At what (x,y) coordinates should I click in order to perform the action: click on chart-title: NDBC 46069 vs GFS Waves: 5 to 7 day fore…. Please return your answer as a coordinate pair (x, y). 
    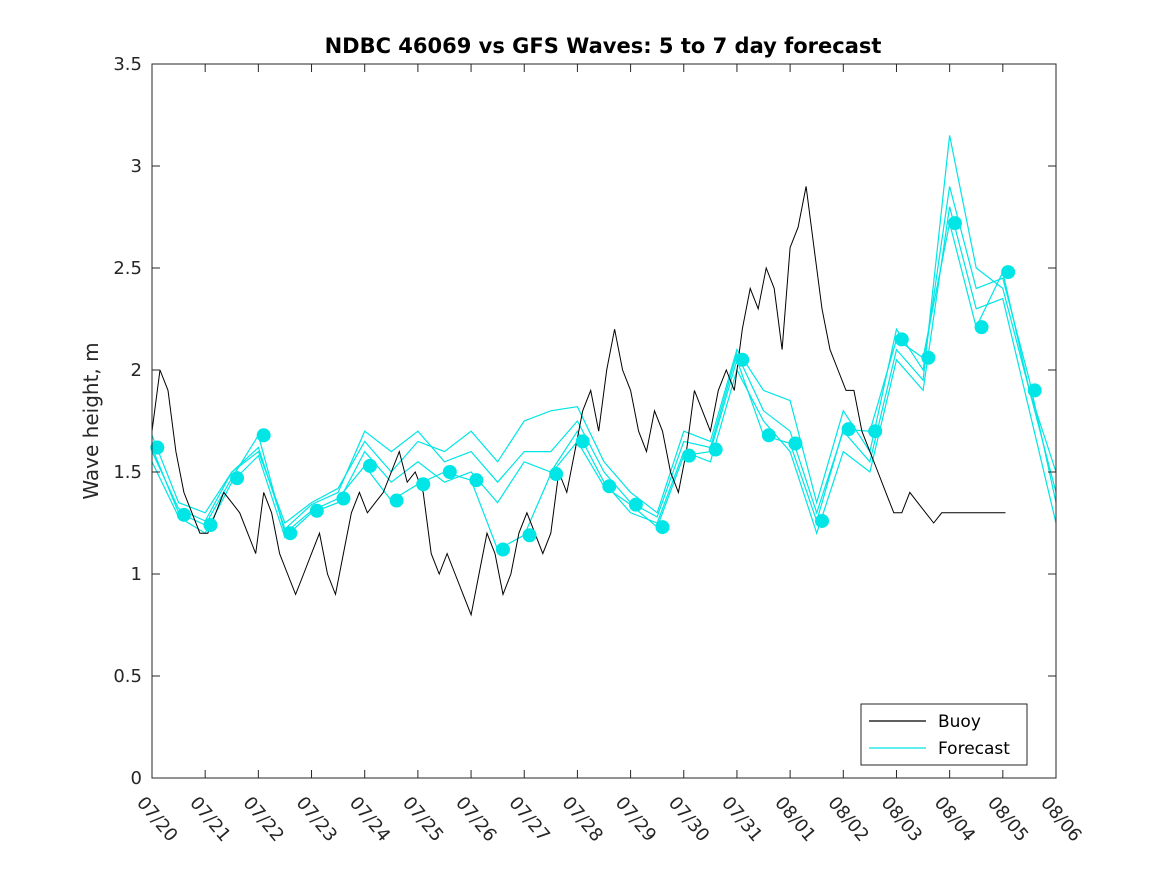
    Looking at the image, I should click on (603, 46).